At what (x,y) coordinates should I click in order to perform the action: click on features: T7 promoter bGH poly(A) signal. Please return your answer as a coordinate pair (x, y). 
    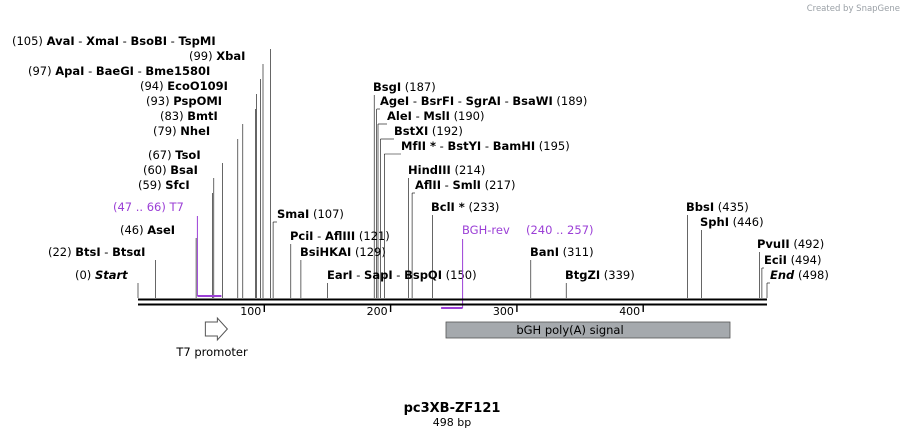
    Looking at the image, I should click on (453, 337).